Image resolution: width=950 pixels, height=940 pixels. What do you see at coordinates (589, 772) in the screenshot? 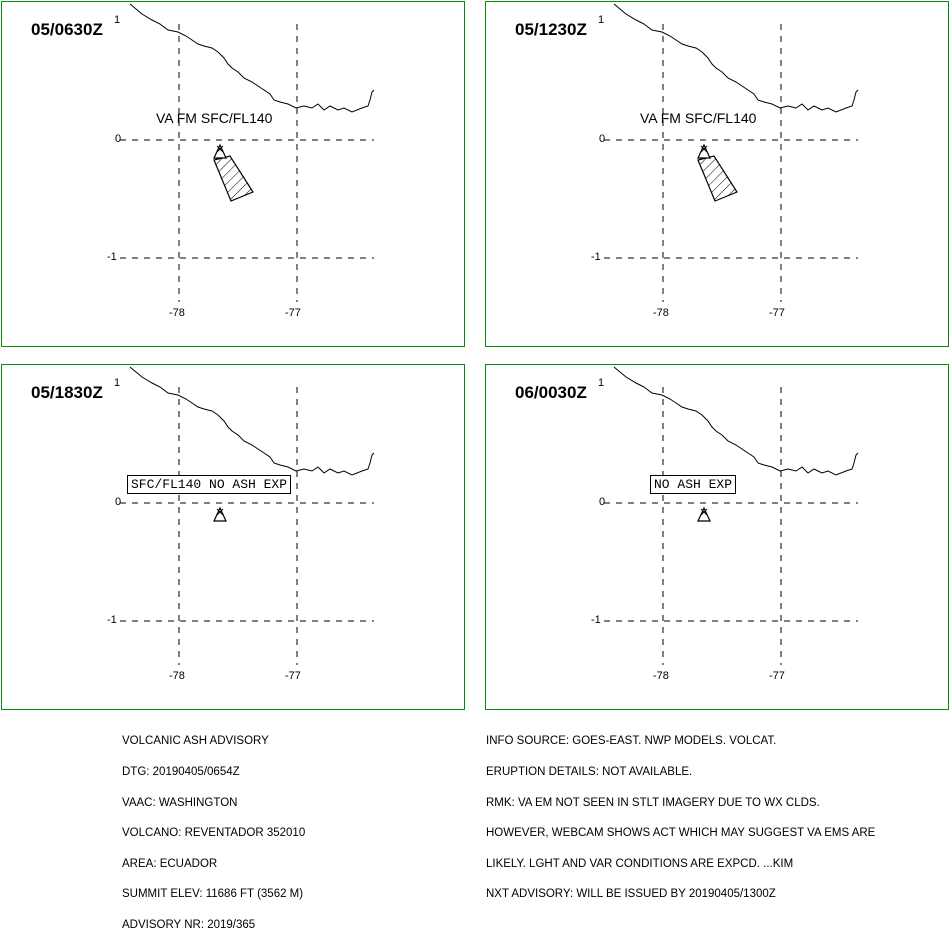
I see `advisory-line: ERUPTION DETAILS: NOT AVAILABLE.` at bounding box center [589, 772].